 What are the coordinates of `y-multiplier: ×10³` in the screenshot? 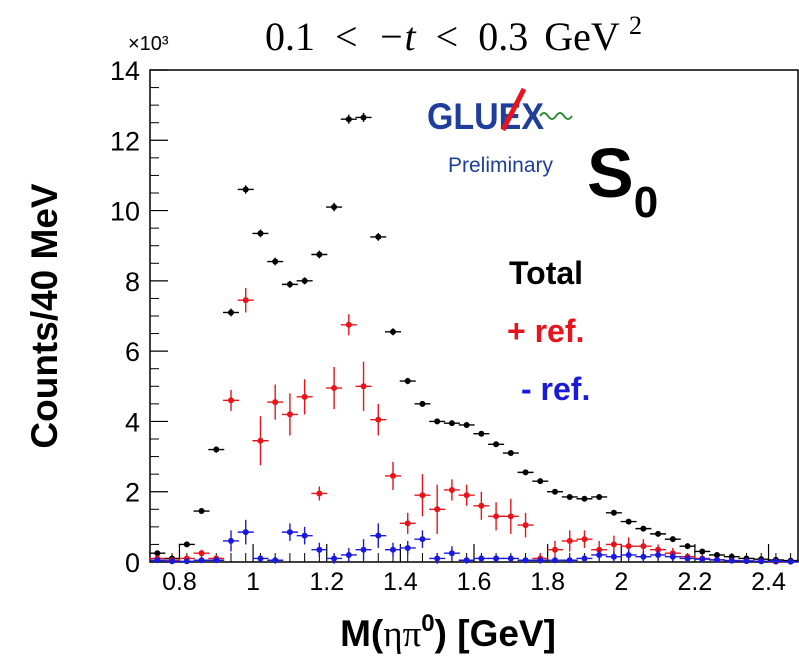 It's located at (148, 44).